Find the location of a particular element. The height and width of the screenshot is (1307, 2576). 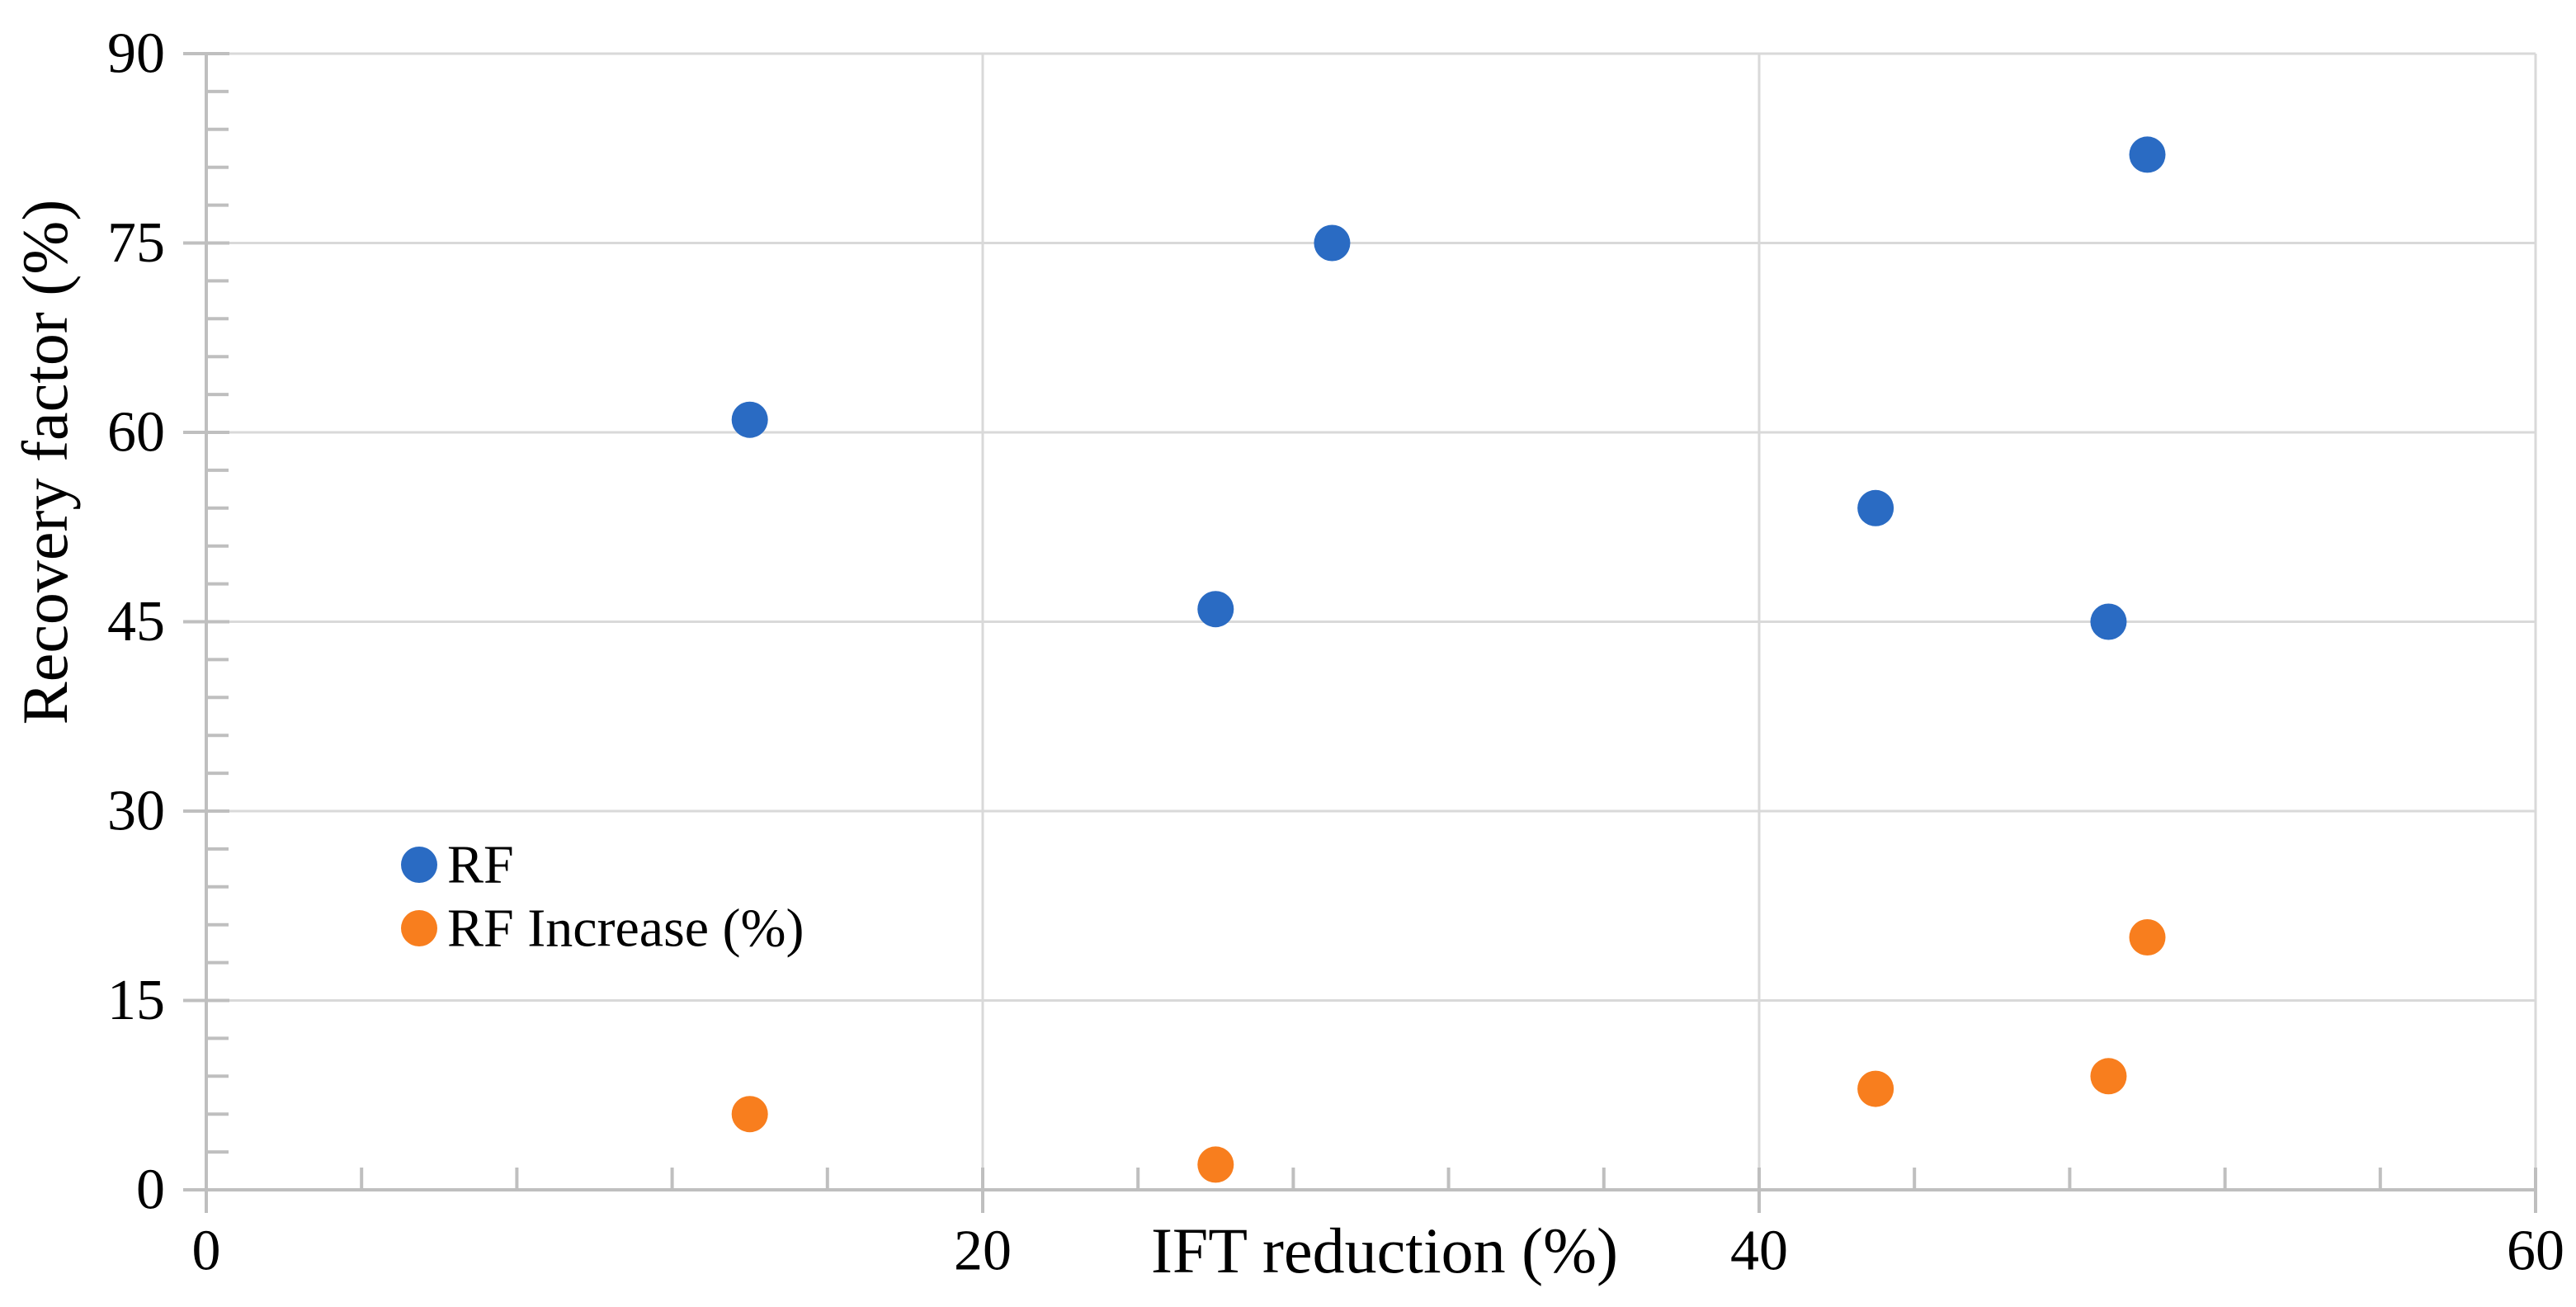

y-tick-label: 60 is located at coordinates (136, 433).